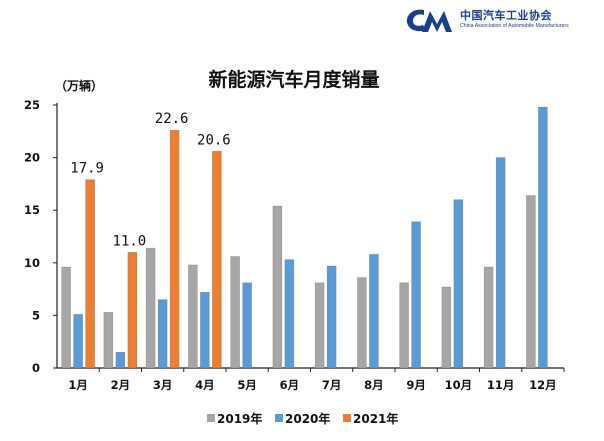  Describe the element at coordinates (488, 317) in the screenshot. I see `bar-2019年-11月` at that location.